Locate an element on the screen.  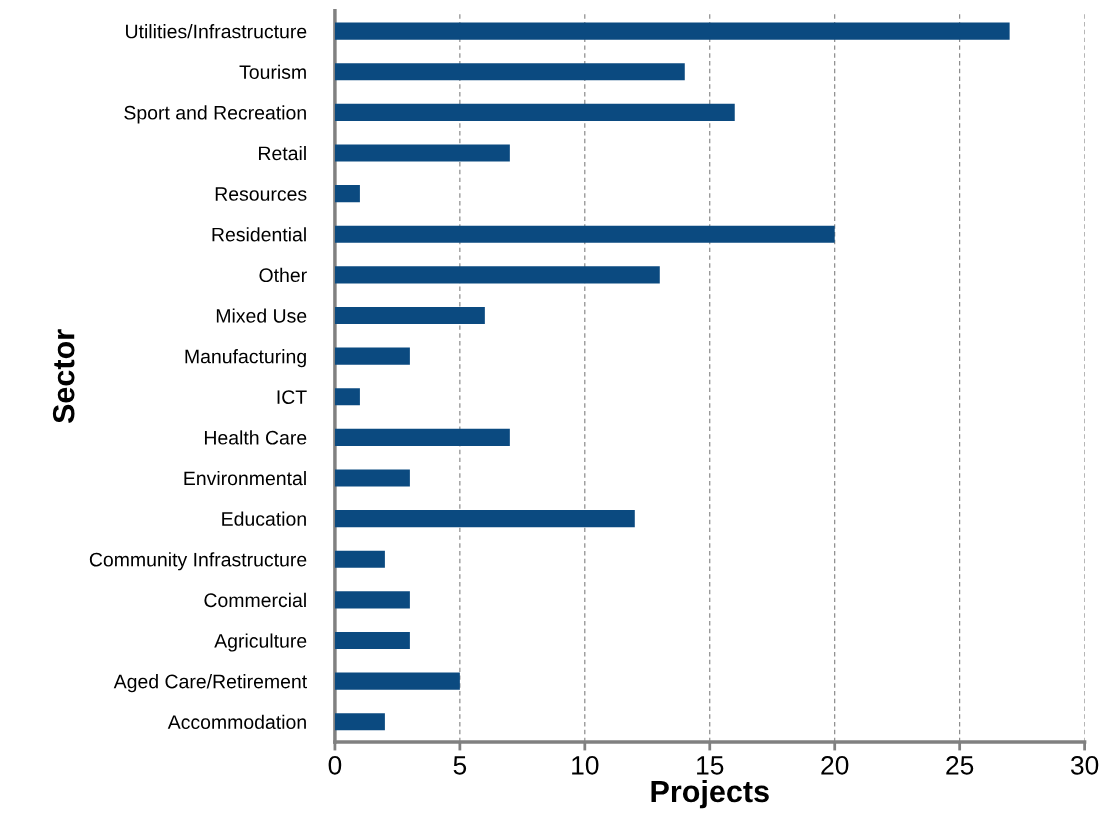
y-tick-label: Community Infrastructure is located at coordinates (198, 561).